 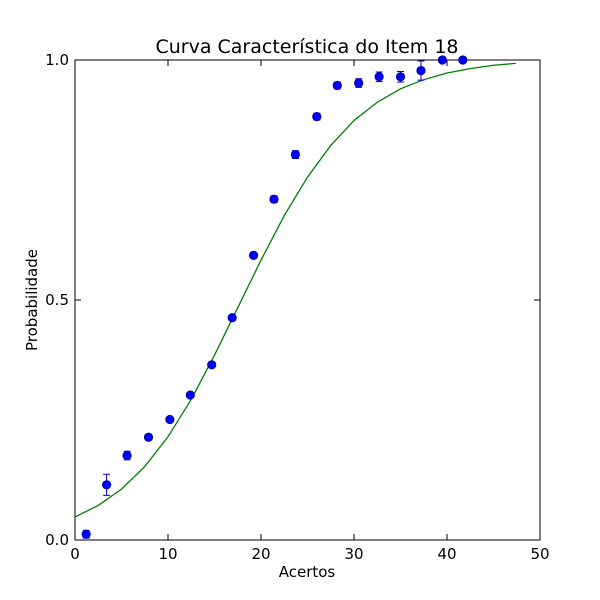 I want to click on x-tick-label: 30, so click(x=353, y=554).